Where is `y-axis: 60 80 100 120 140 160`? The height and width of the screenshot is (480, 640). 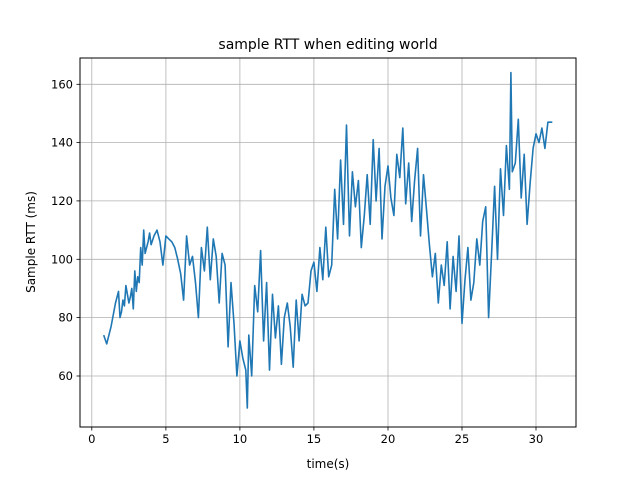 y-axis: 60 80 100 120 140 160 is located at coordinates (65, 230).